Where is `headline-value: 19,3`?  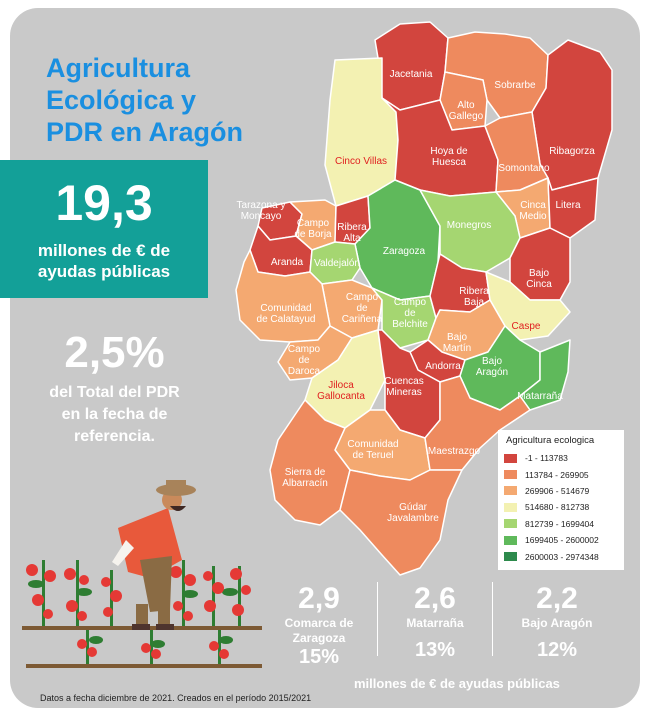
headline-value: 19,3 is located at coordinates (104, 203).